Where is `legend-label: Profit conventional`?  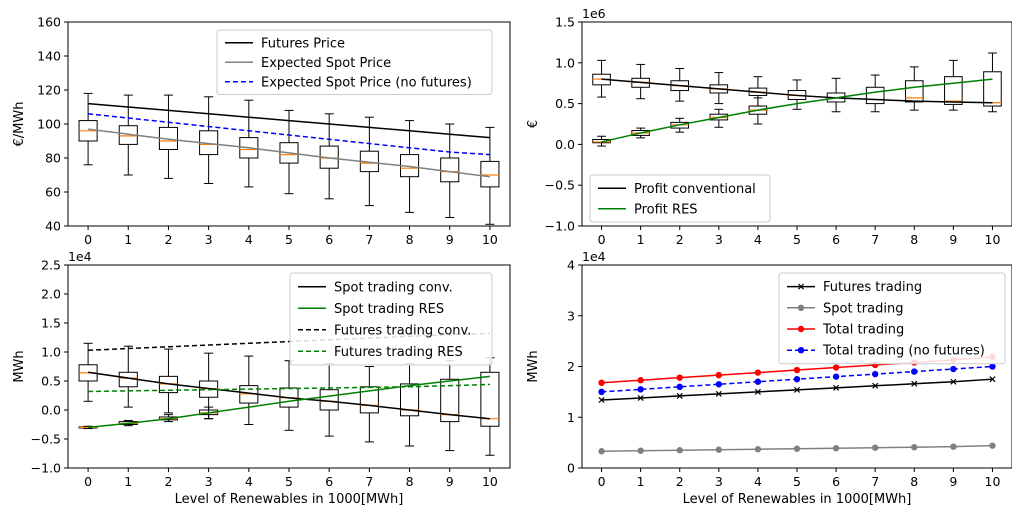 legend-label: Profit conventional is located at coordinates (695, 189).